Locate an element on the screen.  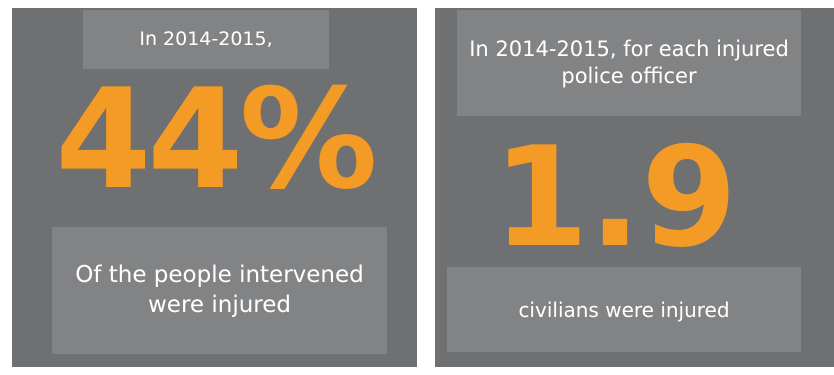
stat-card-caption: Of the people intervened were injured is located at coordinates (219, 290).